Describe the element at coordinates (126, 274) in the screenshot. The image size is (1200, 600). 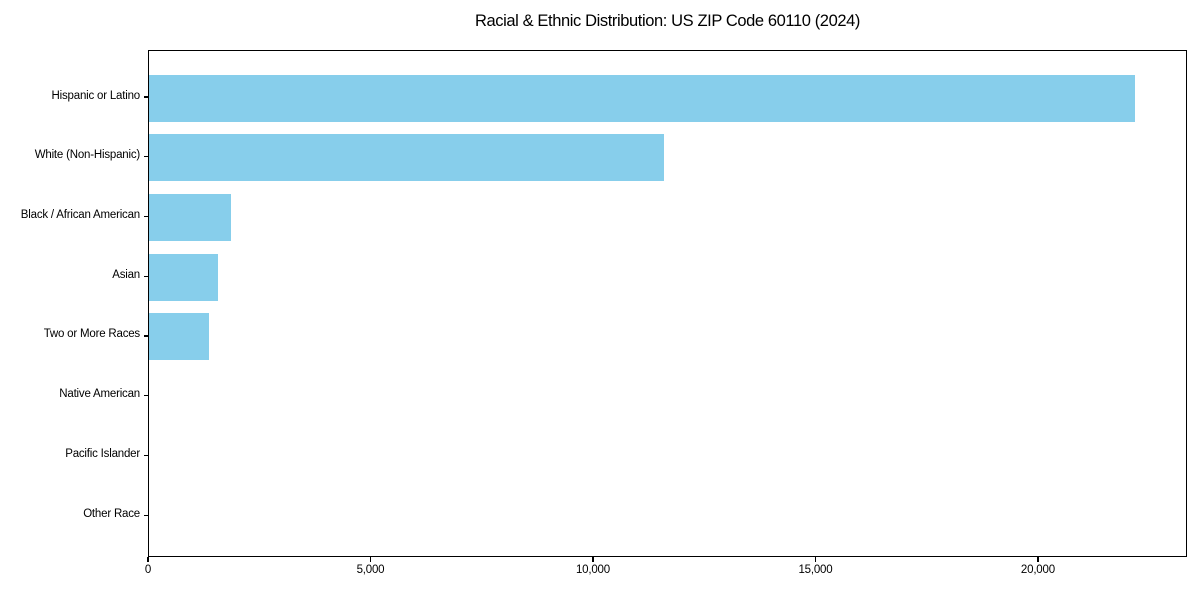
I see `y-tick-label: Asian` at that location.